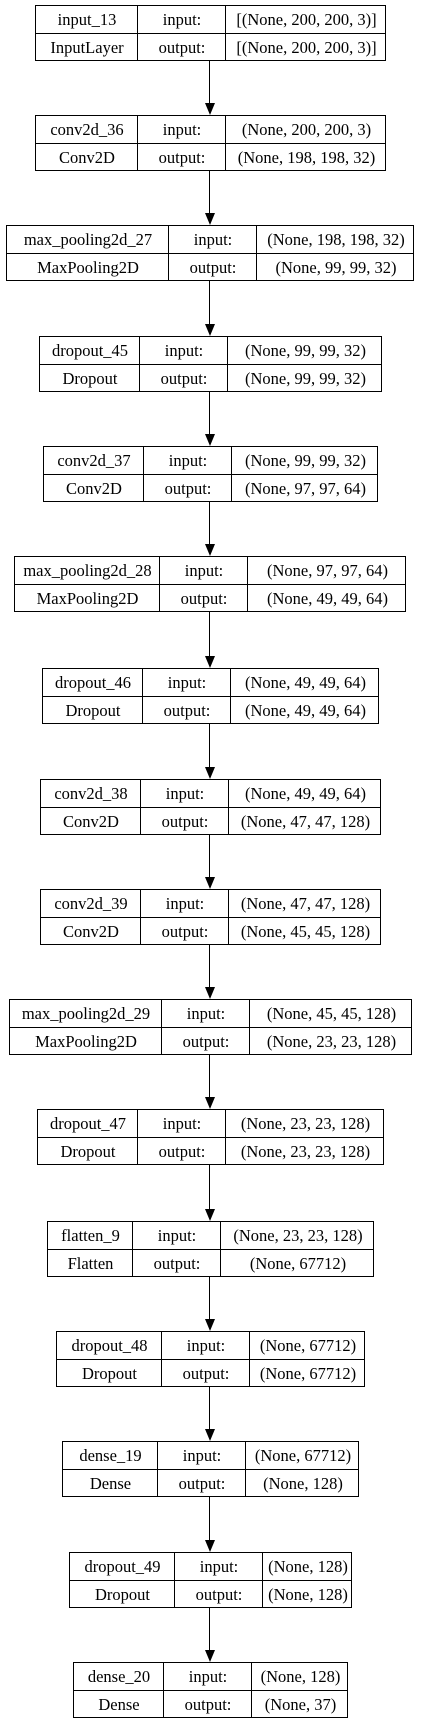 This screenshot has height=1733, width=421. What do you see at coordinates (109, 1345) in the screenshot?
I see `layer-name: dropout_48` at bounding box center [109, 1345].